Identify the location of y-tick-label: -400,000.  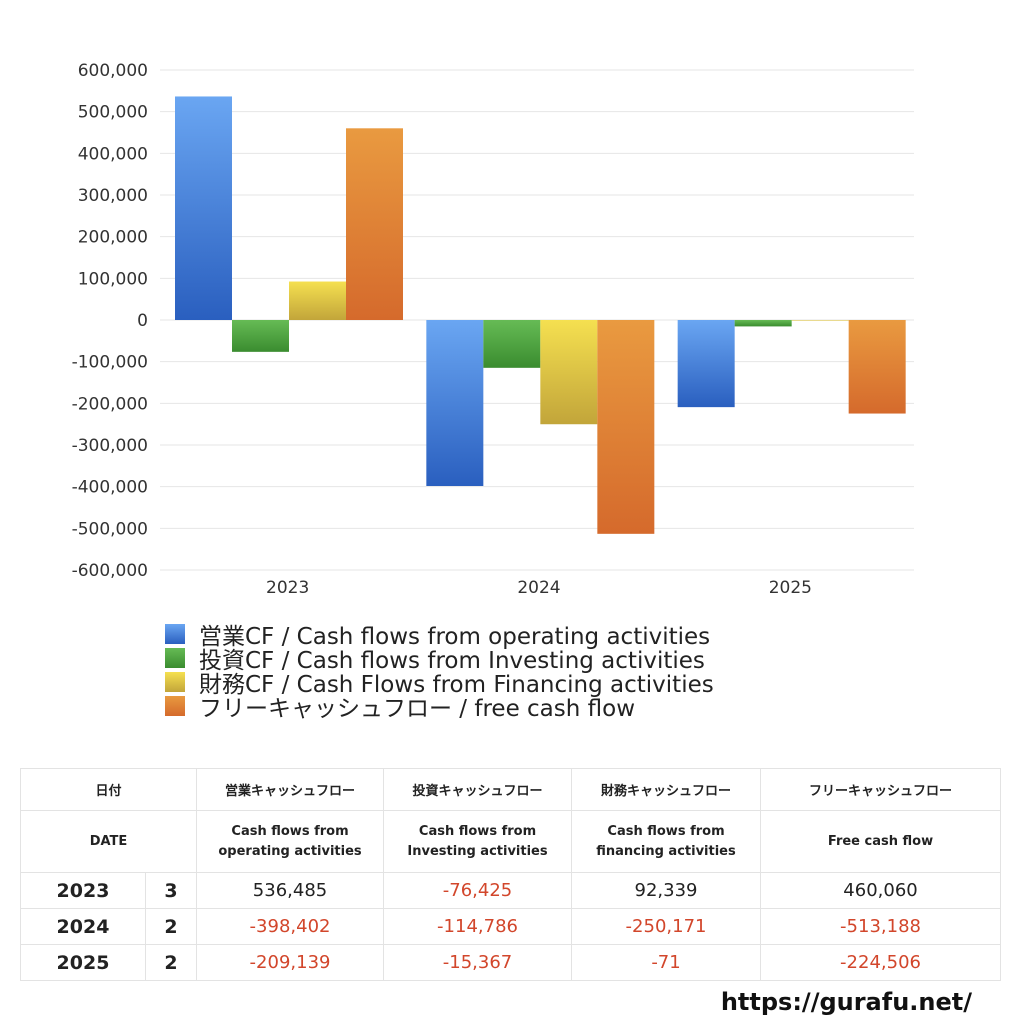
(110, 488).